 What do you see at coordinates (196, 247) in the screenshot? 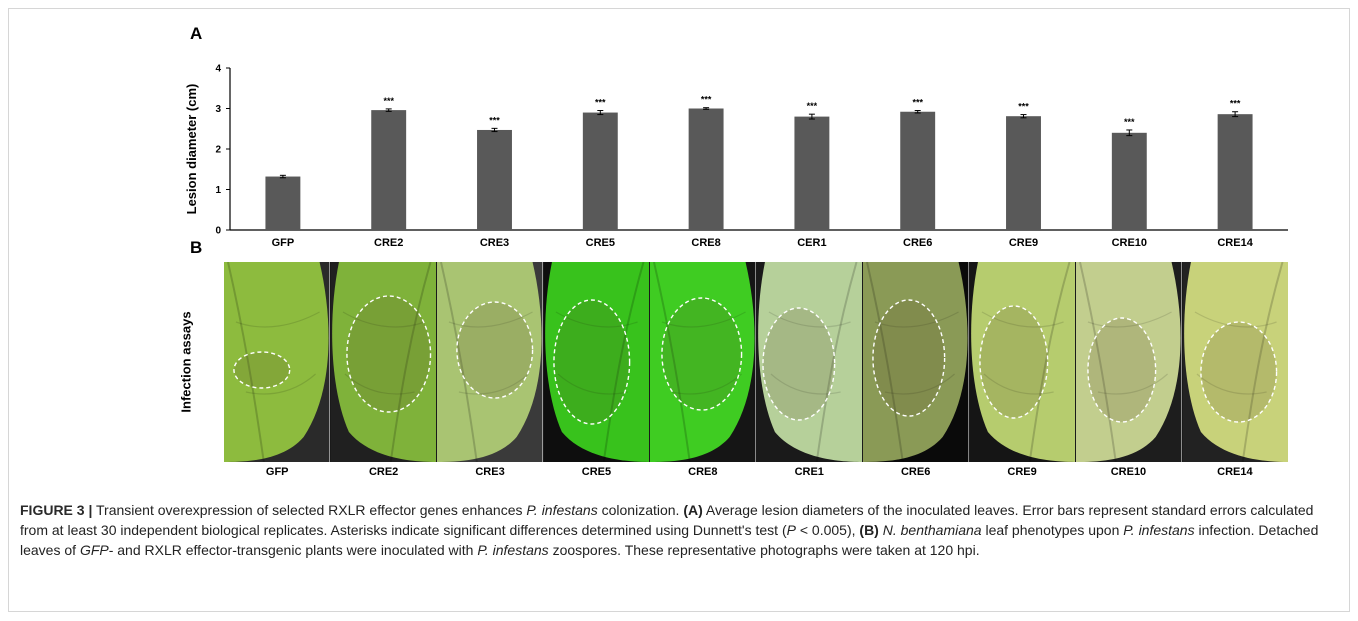
I see `panel-b-label: B` at bounding box center [196, 247].